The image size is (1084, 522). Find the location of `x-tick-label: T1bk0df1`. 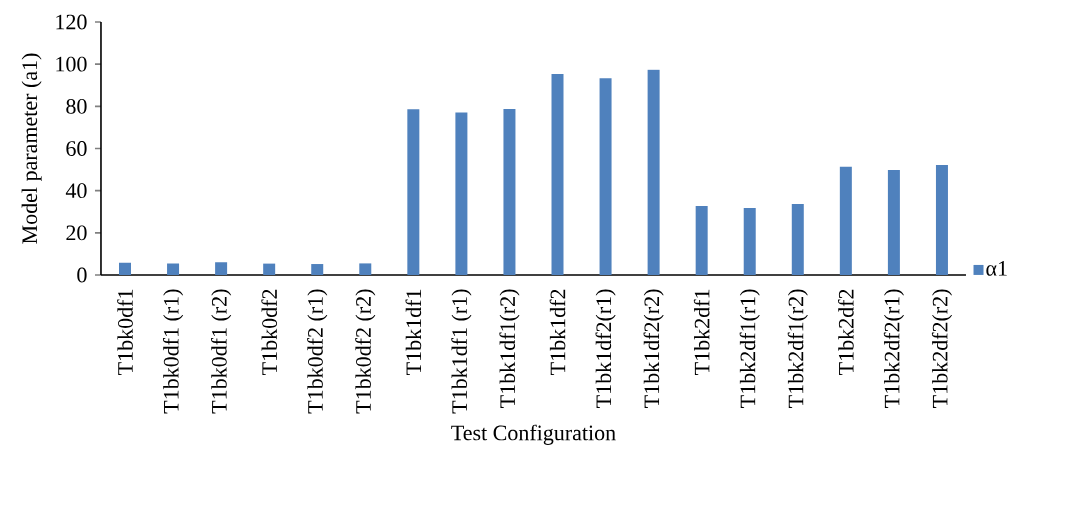

x-tick-label: T1bk0df1 is located at coordinates (125, 332).